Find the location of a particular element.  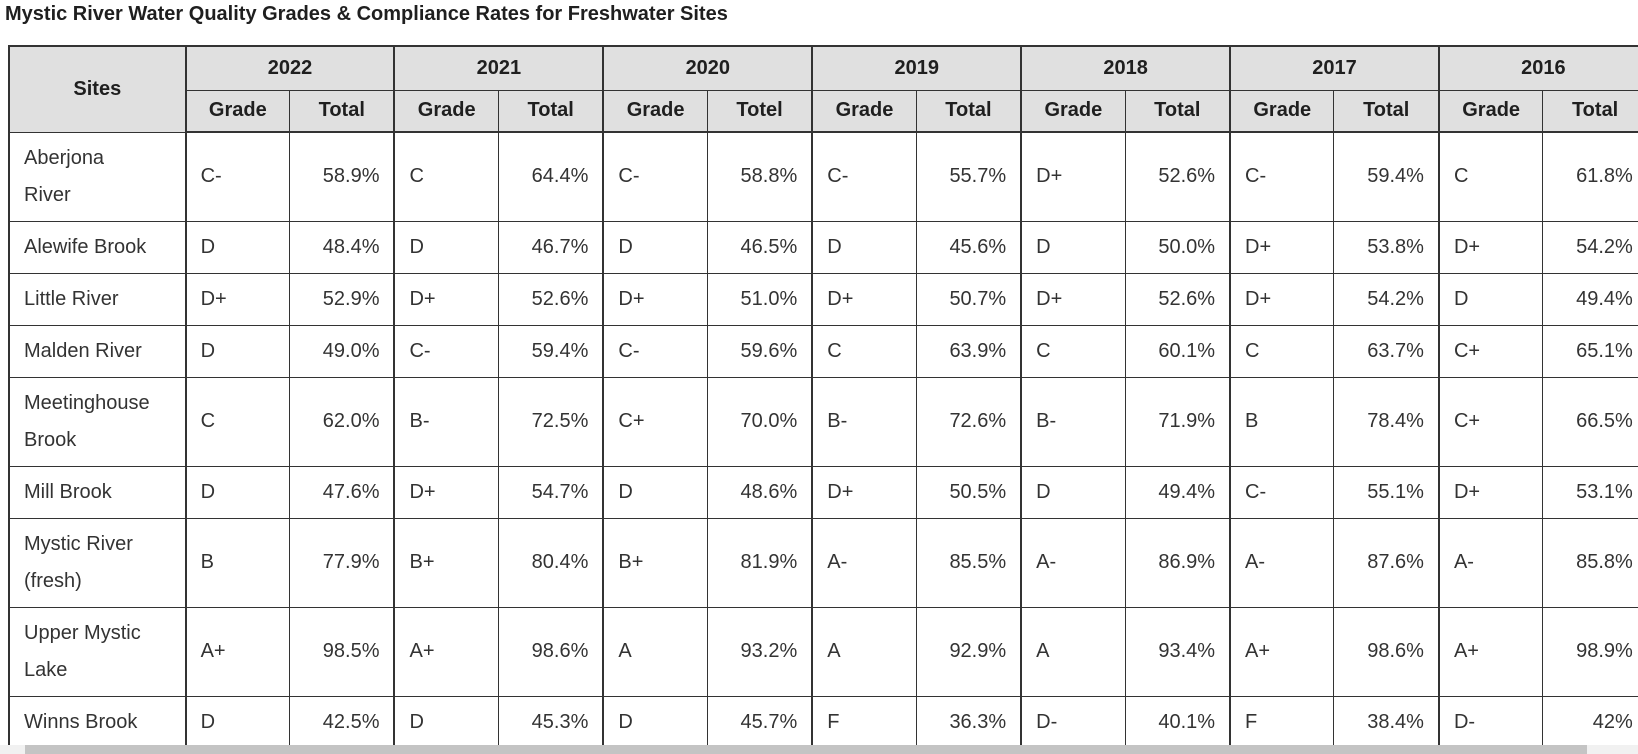

total-cell: 54.2% is located at coordinates (1386, 299).